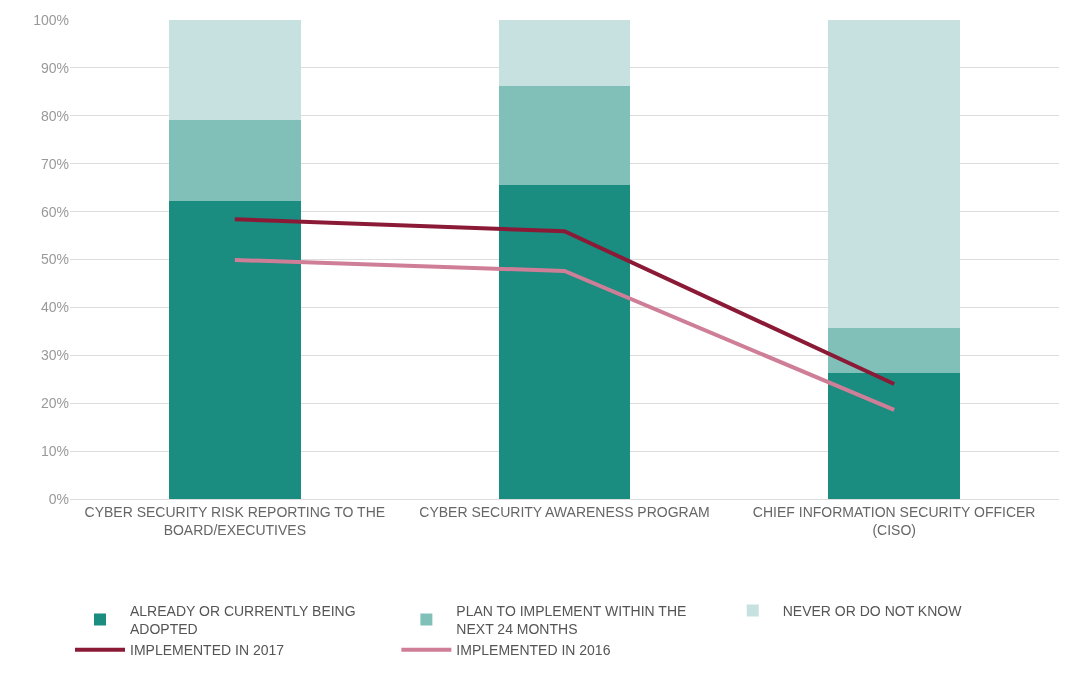 The width and height of the screenshot is (1079, 689). What do you see at coordinates (54, 259) in the screenshot?
I see `y-tick-label: 50%` at bounding box center [54, 259].